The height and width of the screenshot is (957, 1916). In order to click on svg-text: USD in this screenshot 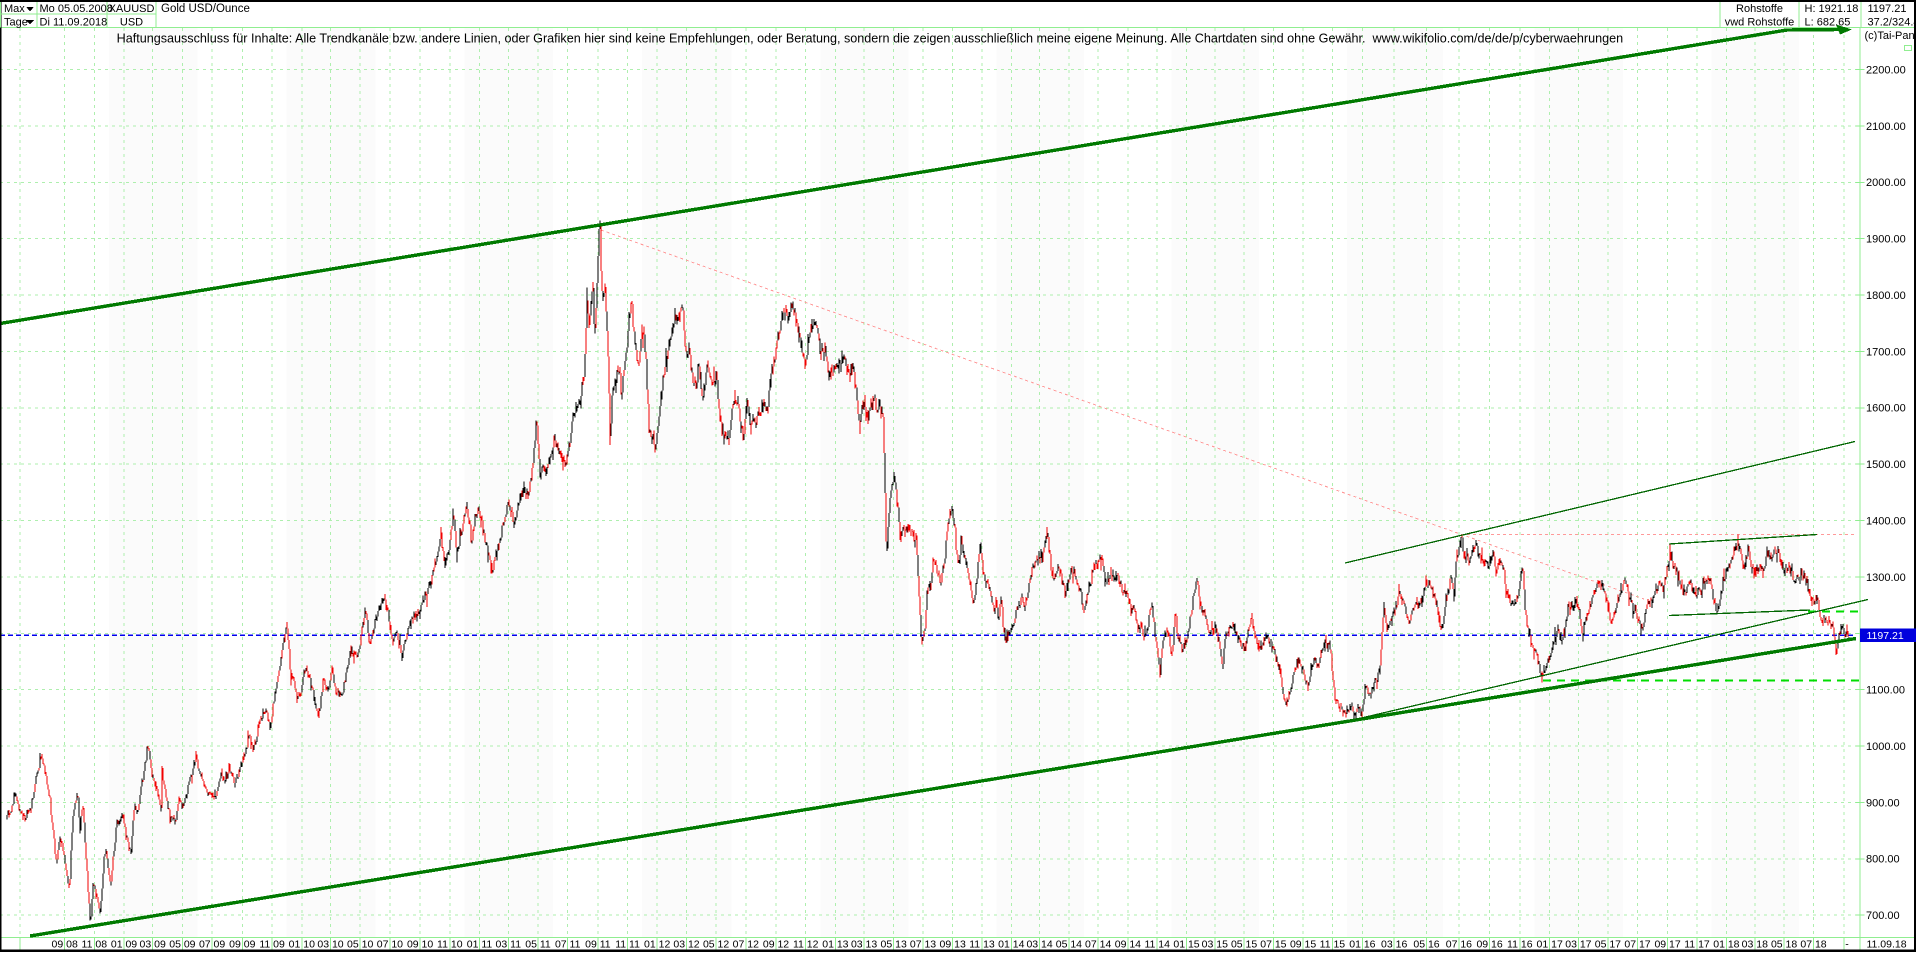, I will do `click(131, 22)`.